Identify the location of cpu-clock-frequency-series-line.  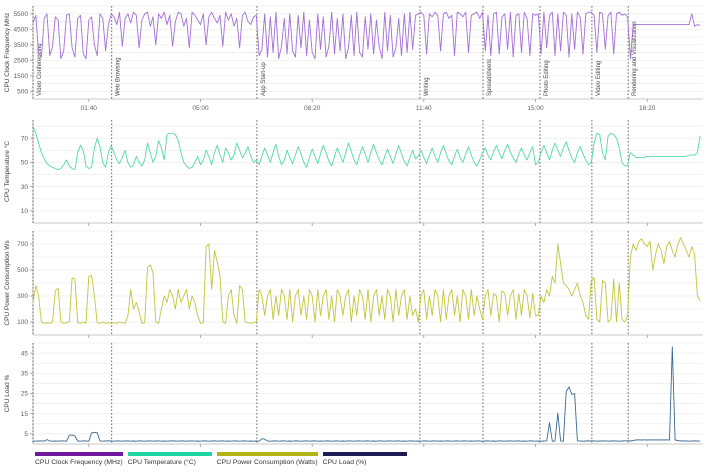
(366, 35).